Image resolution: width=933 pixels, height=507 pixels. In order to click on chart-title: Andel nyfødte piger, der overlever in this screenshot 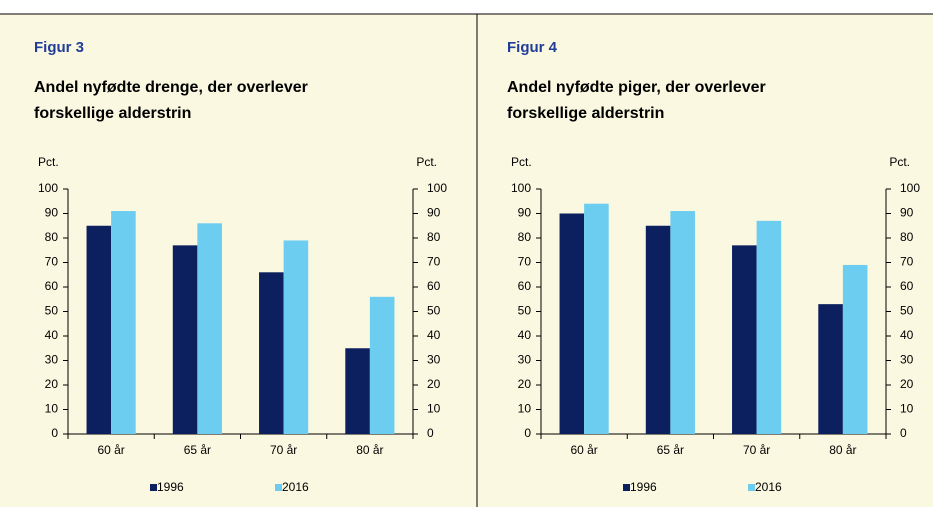, I will do `click(636, 87)`.